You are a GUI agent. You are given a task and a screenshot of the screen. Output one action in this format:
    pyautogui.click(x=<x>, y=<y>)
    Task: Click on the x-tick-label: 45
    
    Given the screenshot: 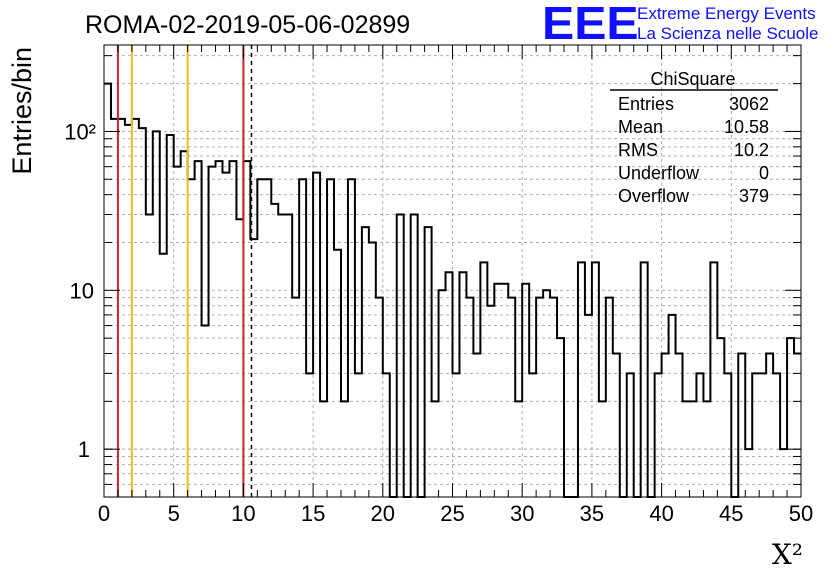 What is the action you would take?
    pyautogui.click(x=731, y=513)
    